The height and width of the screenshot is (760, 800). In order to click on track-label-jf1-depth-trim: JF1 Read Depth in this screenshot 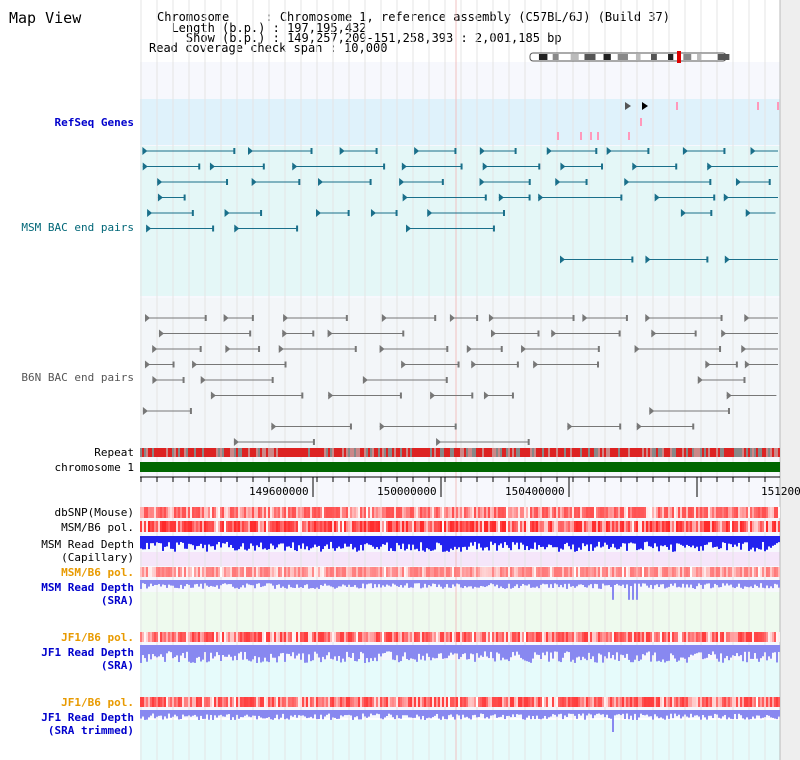, I will do `click(87, 717)`.